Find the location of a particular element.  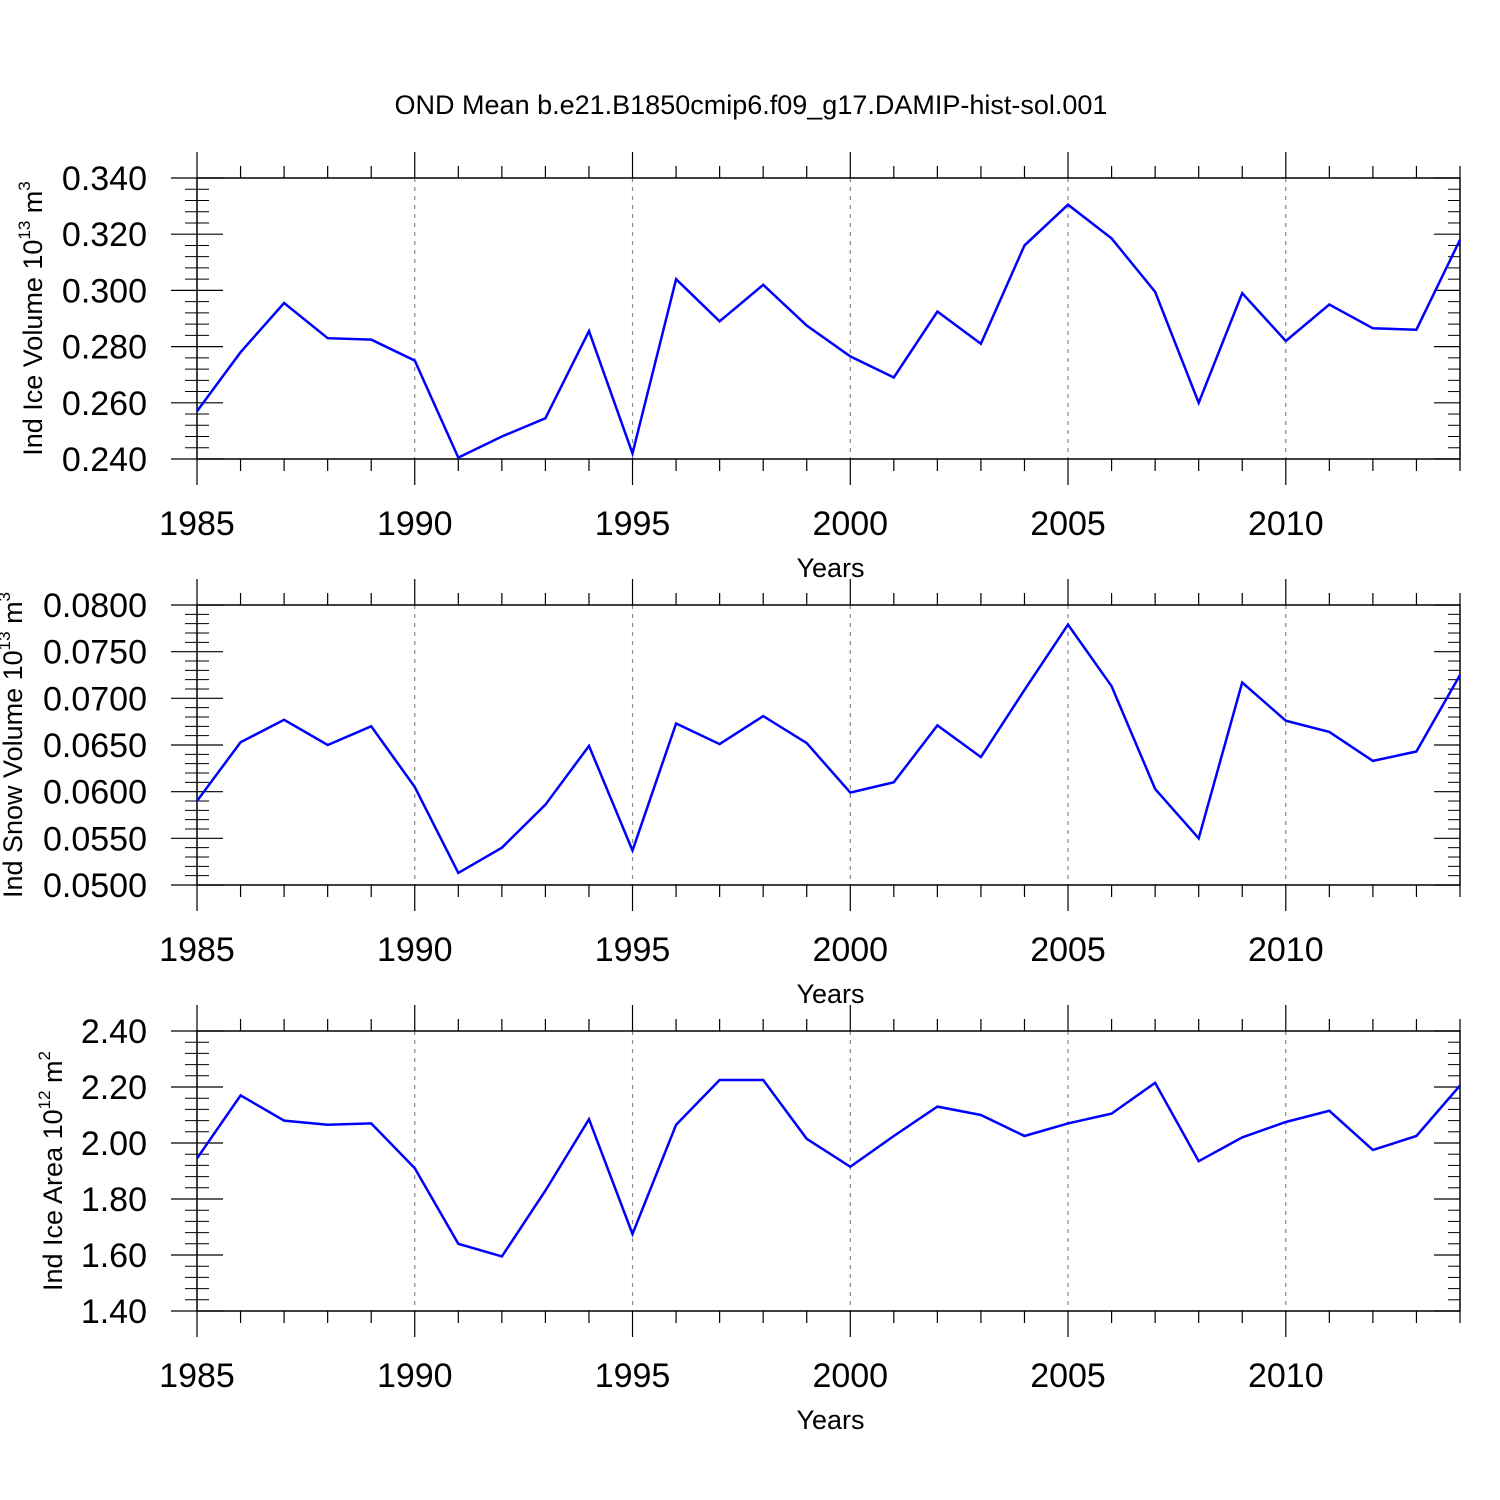

y-tick-label: 0.0750 is located at coordinates (95, 653).